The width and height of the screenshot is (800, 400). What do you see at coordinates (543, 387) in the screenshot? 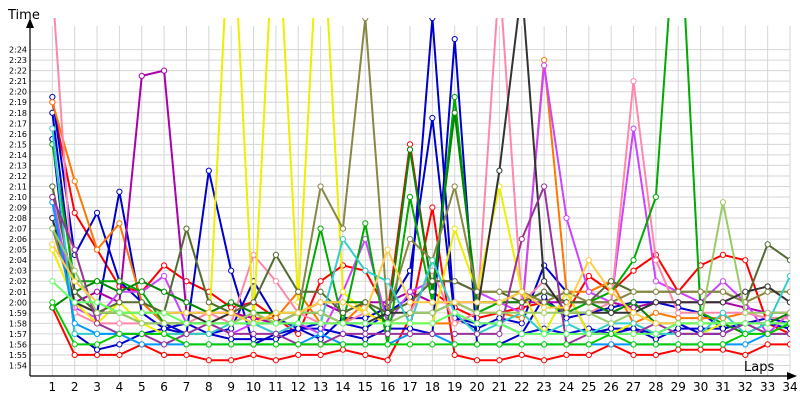
I see `x-tick-label: 23` at bounding box center [543, 387].